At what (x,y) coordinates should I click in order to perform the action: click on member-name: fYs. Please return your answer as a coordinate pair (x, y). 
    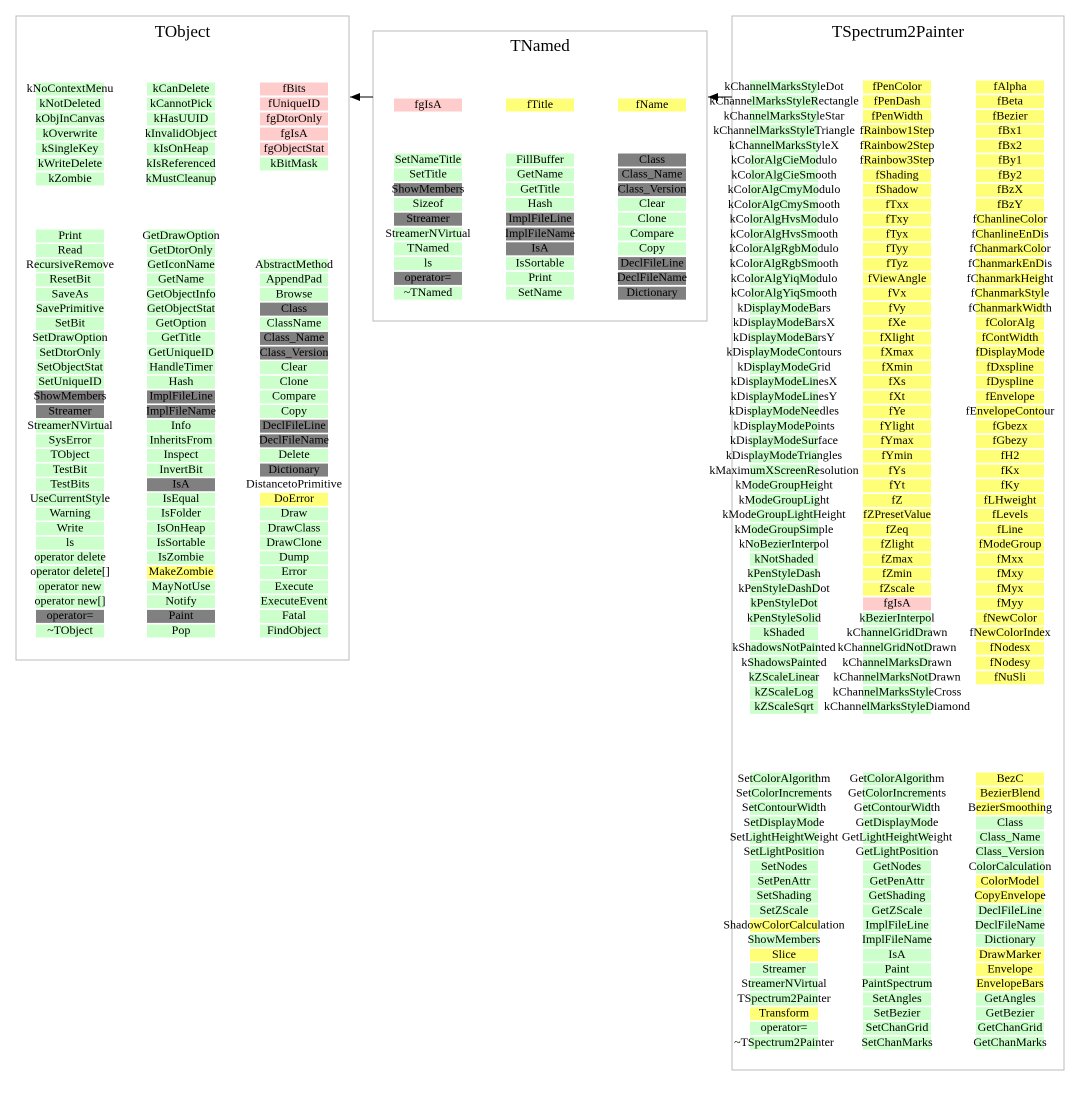
    Looking at the image, I should click on (897, 470).